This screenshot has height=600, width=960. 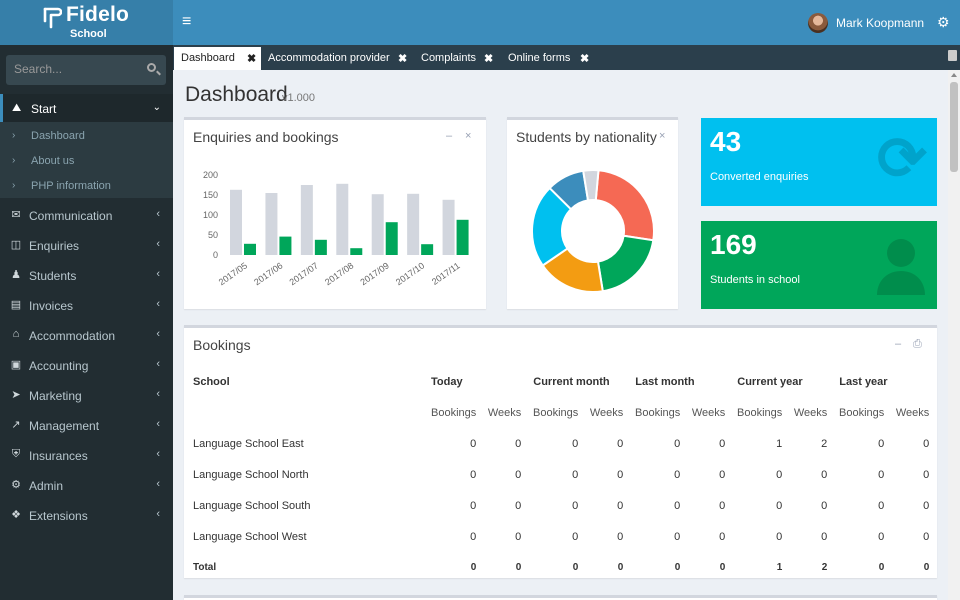 I want to click on tab-accommodation-provider: Accommodation provider ✖, so click(x=335, y=58).